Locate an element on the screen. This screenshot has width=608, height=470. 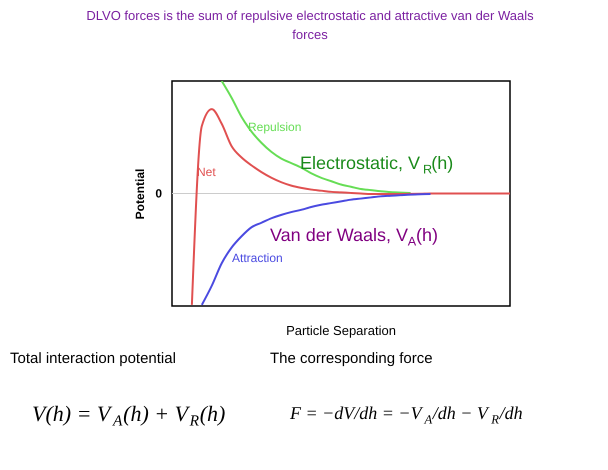
text: The corresponding force is located at coordinates (351, 358).